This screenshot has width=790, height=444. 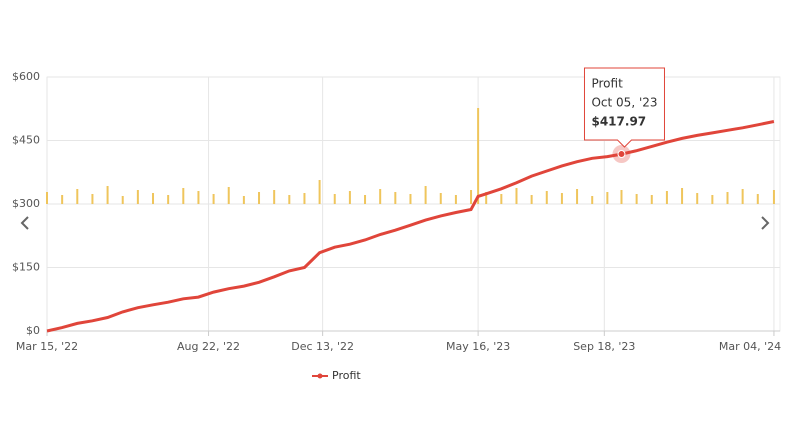 What do you see at coordinates (33, 330) in the screenshot?
I see `y-tick-label: $0` at bounding box center [33, 330].